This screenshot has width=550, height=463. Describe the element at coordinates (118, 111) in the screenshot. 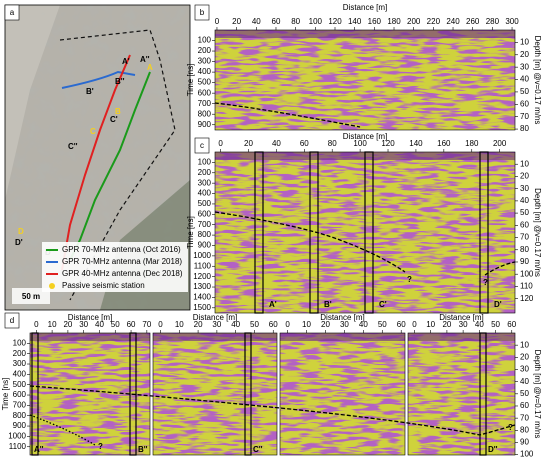

I see `line-letter: B` at that location.